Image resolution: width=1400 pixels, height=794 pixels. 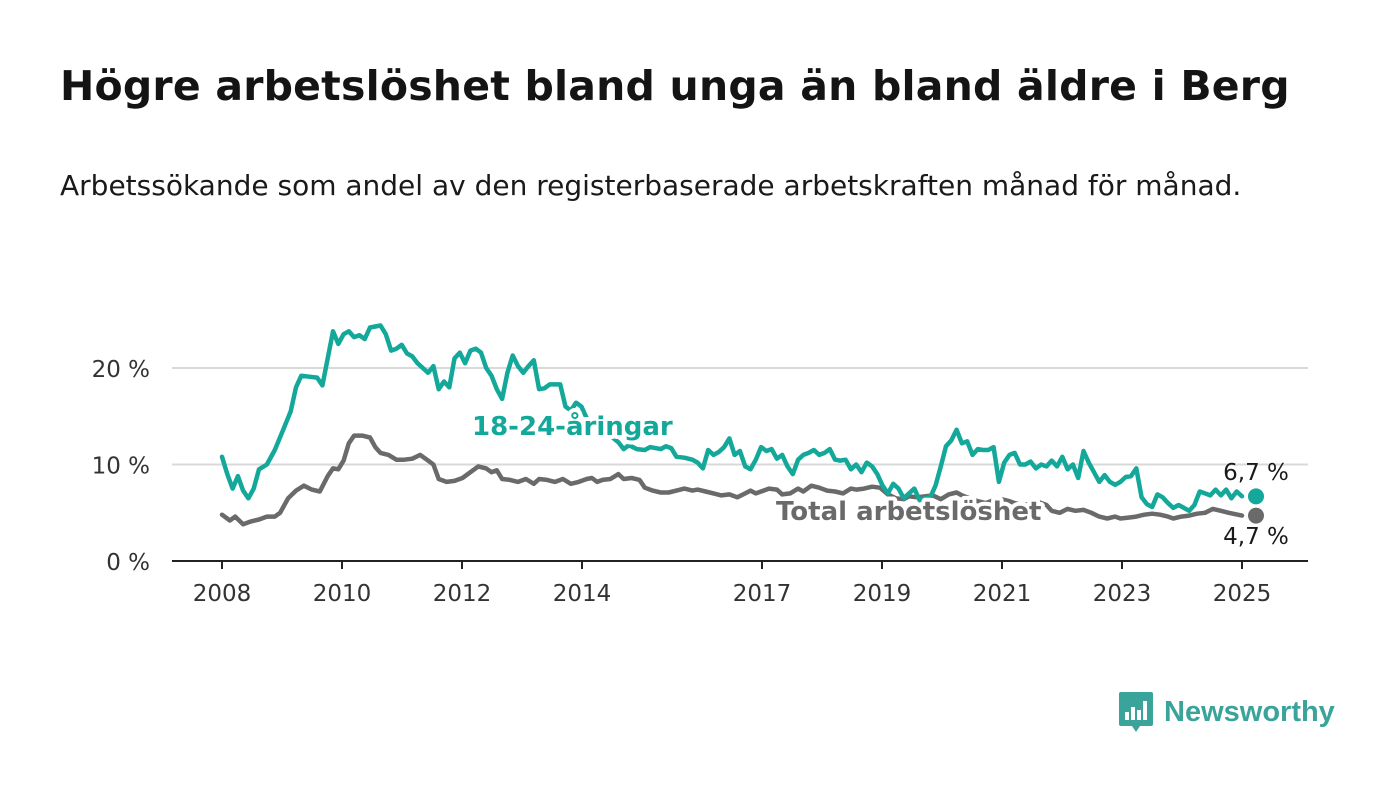 I want to click on series-name-total-halo: Total arbetslöshet, so click(x=908, y=512).